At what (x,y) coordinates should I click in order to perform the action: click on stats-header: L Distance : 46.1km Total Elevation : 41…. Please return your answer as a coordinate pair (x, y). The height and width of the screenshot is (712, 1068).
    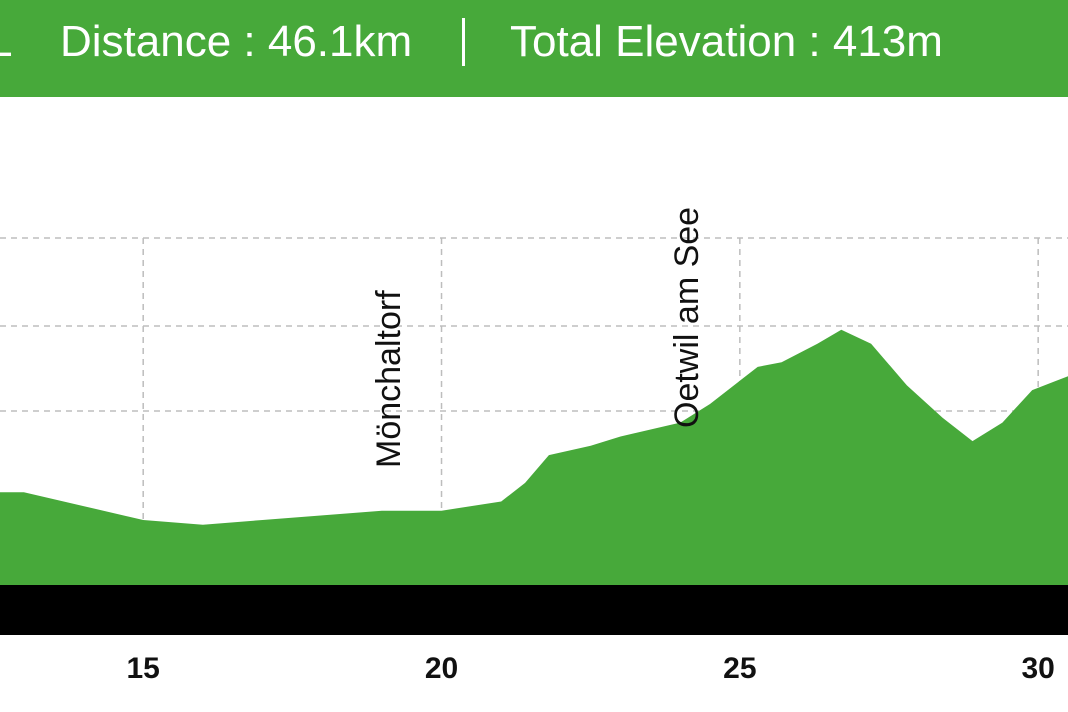
    Looking at the image, I should click on (534, 48).